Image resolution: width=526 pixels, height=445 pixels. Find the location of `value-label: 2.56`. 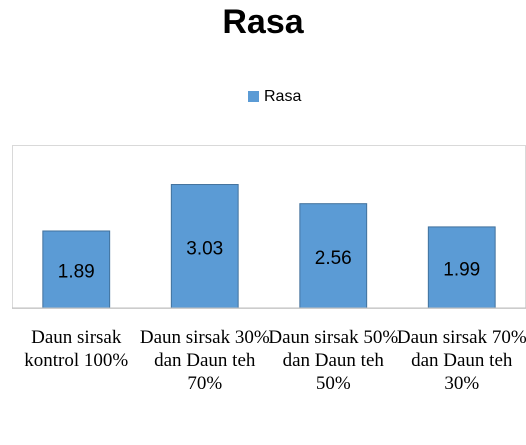

value-label: 2.56 is located at coordinates (333, 258).